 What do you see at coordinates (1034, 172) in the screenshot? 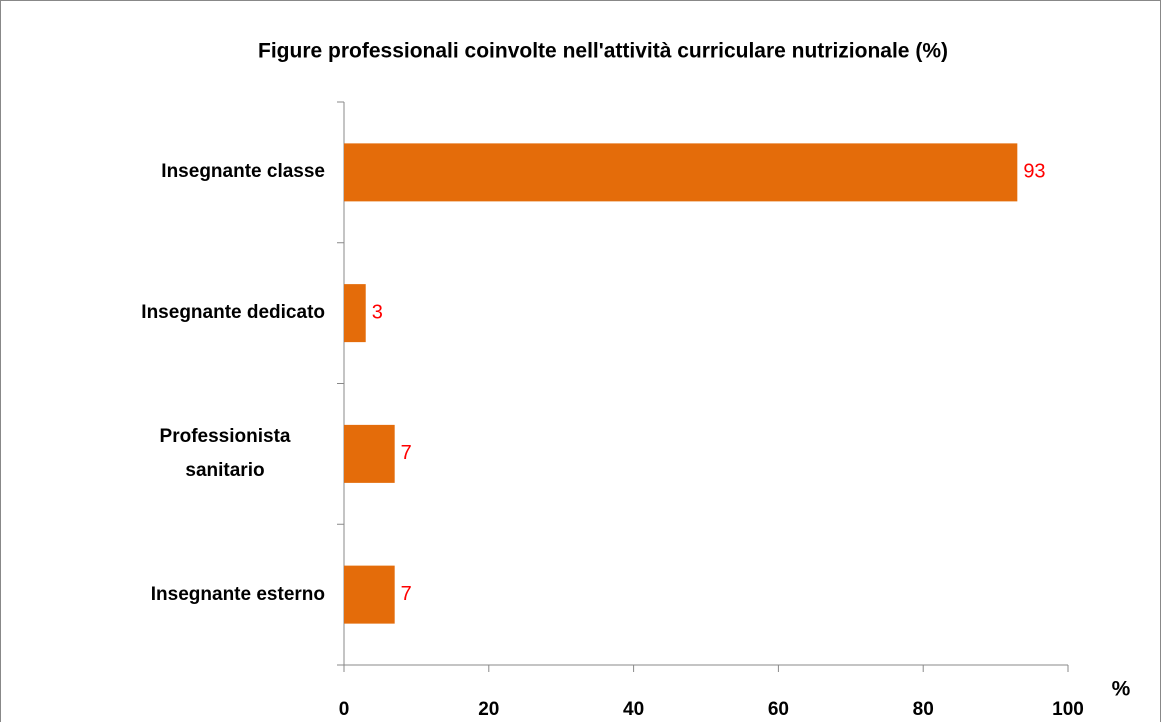
I see `data-label: 93` at bounding box center [1034, 172].